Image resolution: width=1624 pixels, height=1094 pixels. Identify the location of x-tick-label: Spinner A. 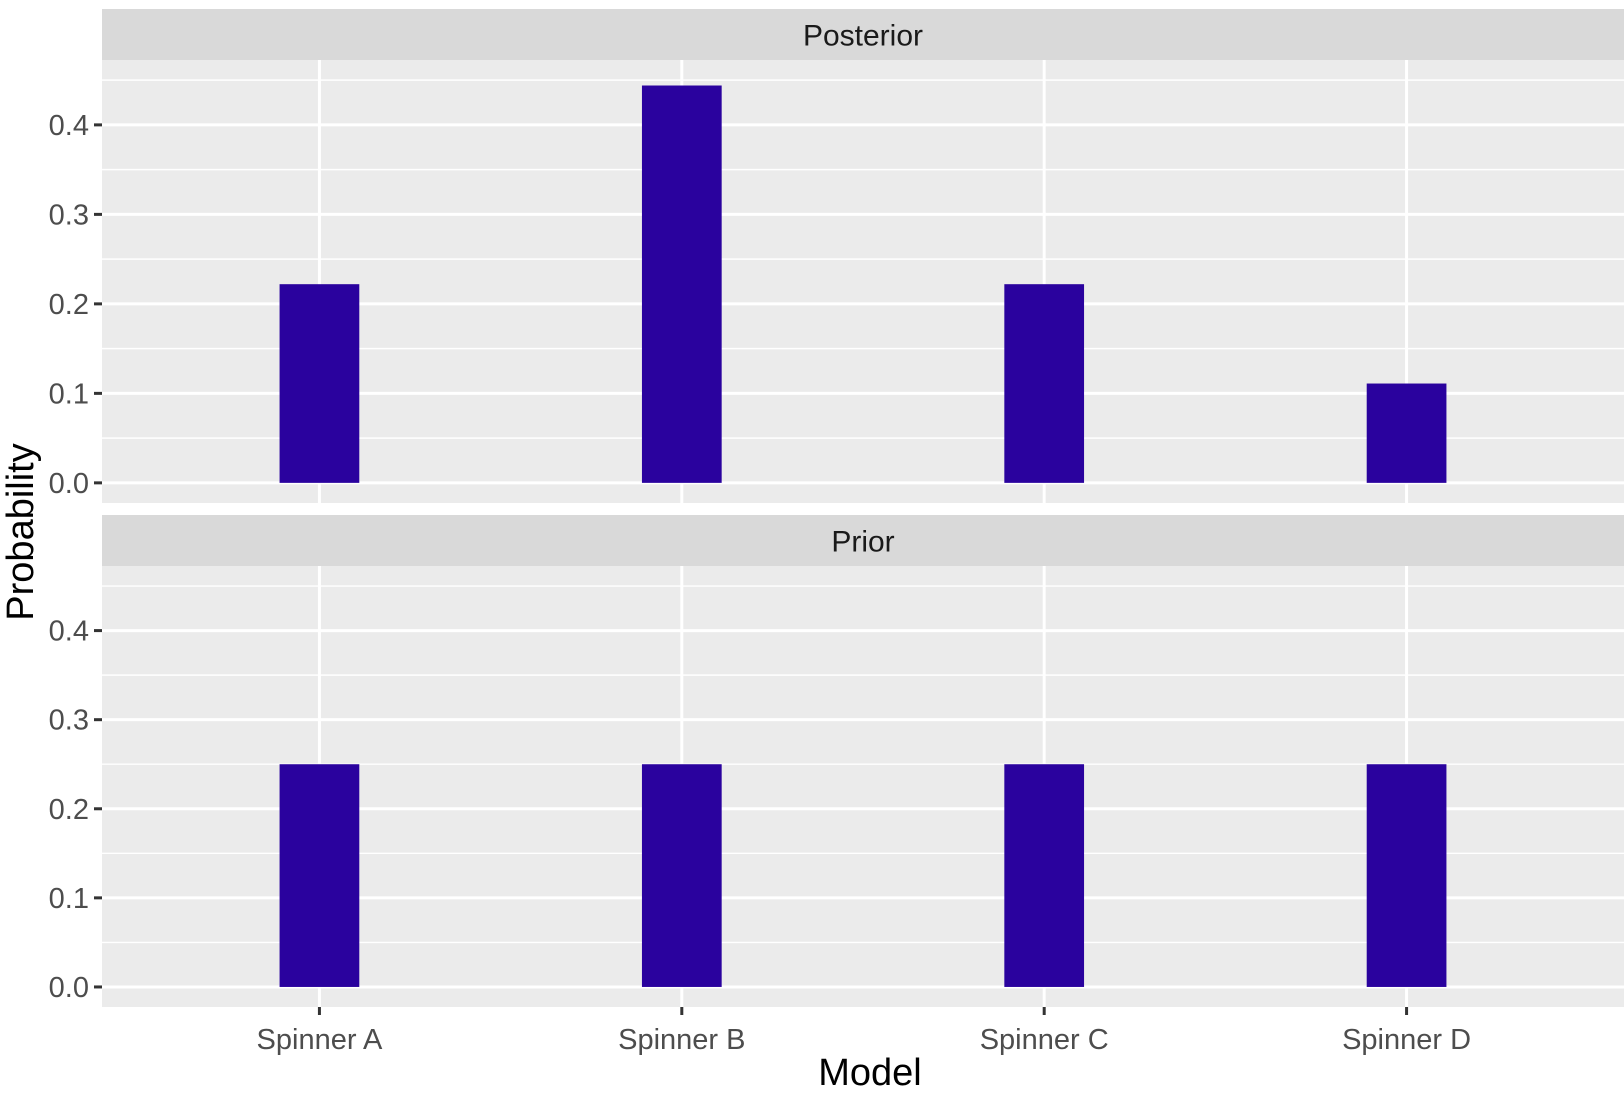
(320, 1040).